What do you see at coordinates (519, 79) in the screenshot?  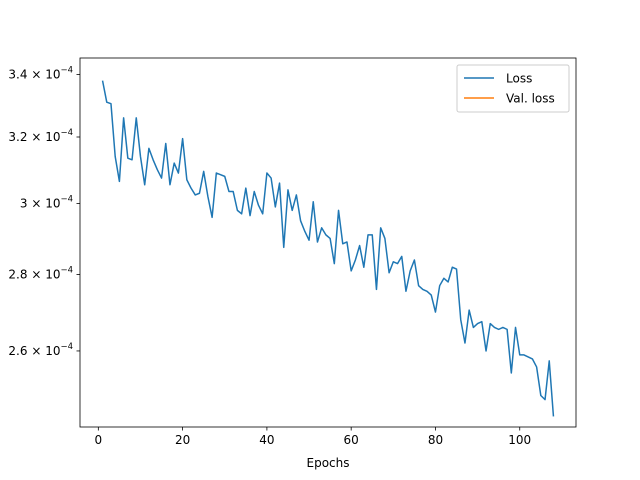 I see `legend-label-loss: Loss` at bounding box center [519, 79].